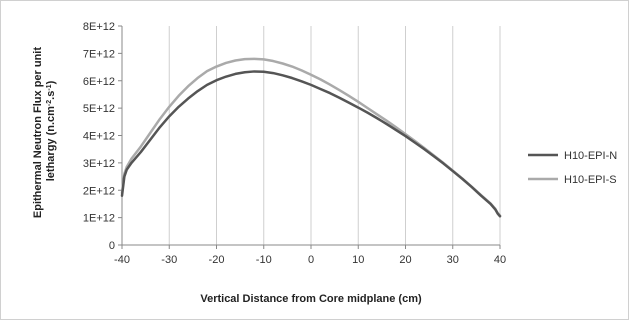 Image resolution: width=629 pixels, height=320 pixels. What do you see at coordinates (49, 103) in the screenshot?
I see `y-axis-title-sup1: -2` at bounding box center [49, 103].